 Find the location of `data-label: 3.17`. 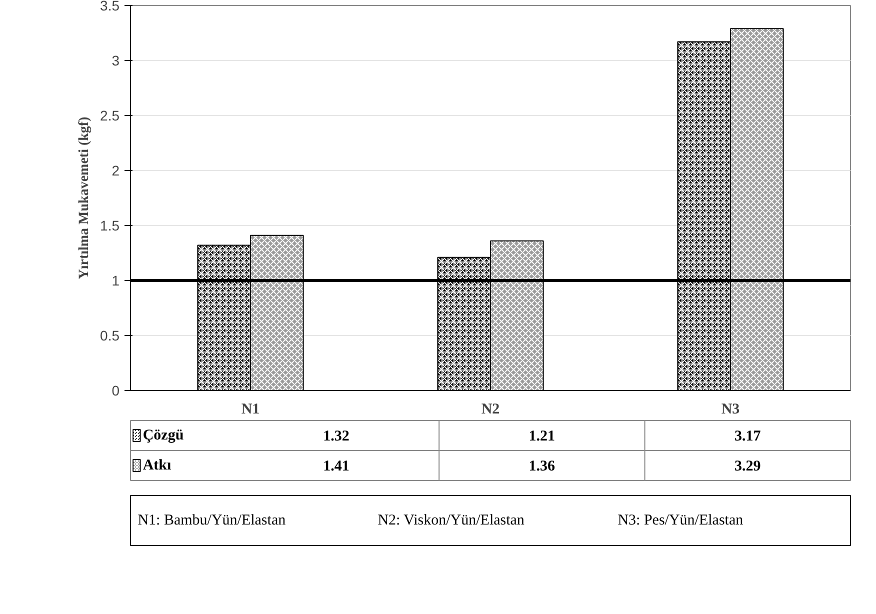

data-label: 3.17 is located at coordinates (748, 436).